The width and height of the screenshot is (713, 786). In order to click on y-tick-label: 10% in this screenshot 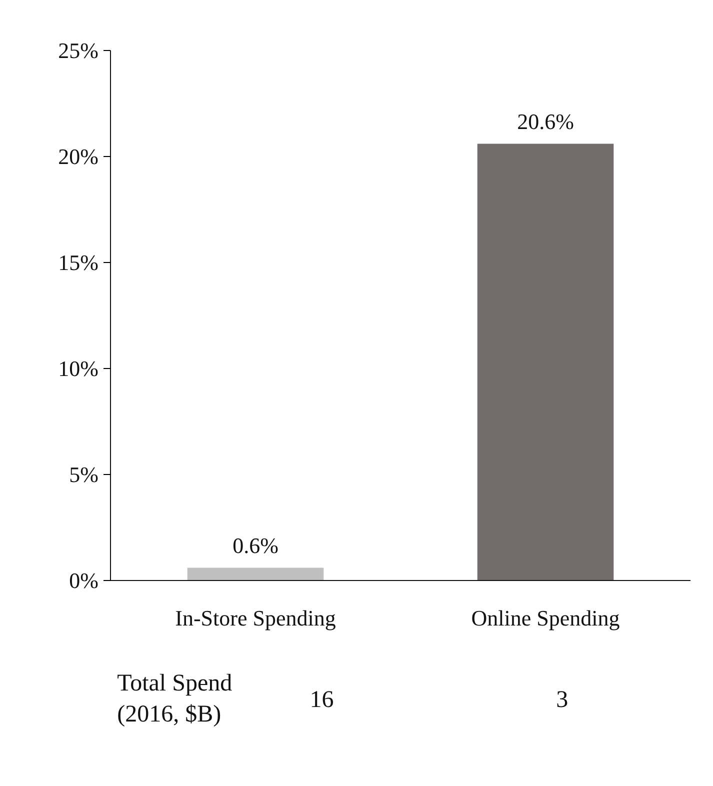, I will do `click(78, 368)`.